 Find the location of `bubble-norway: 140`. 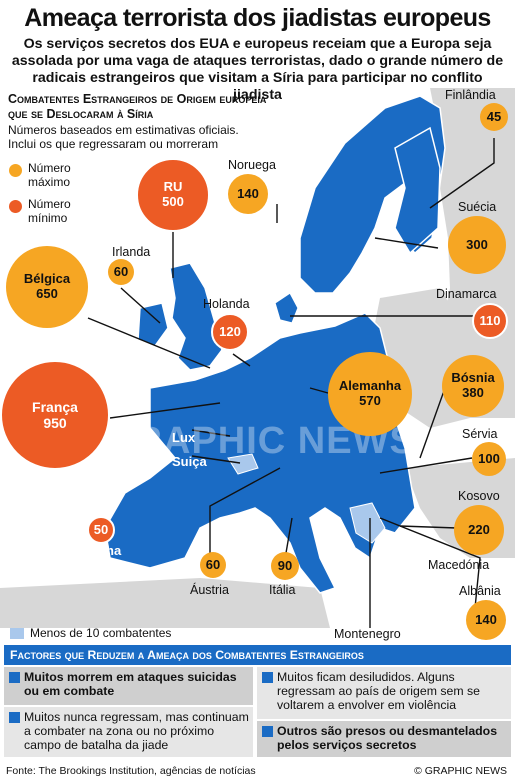

bubble-norway: 140 is located at coordinates (248, 194).